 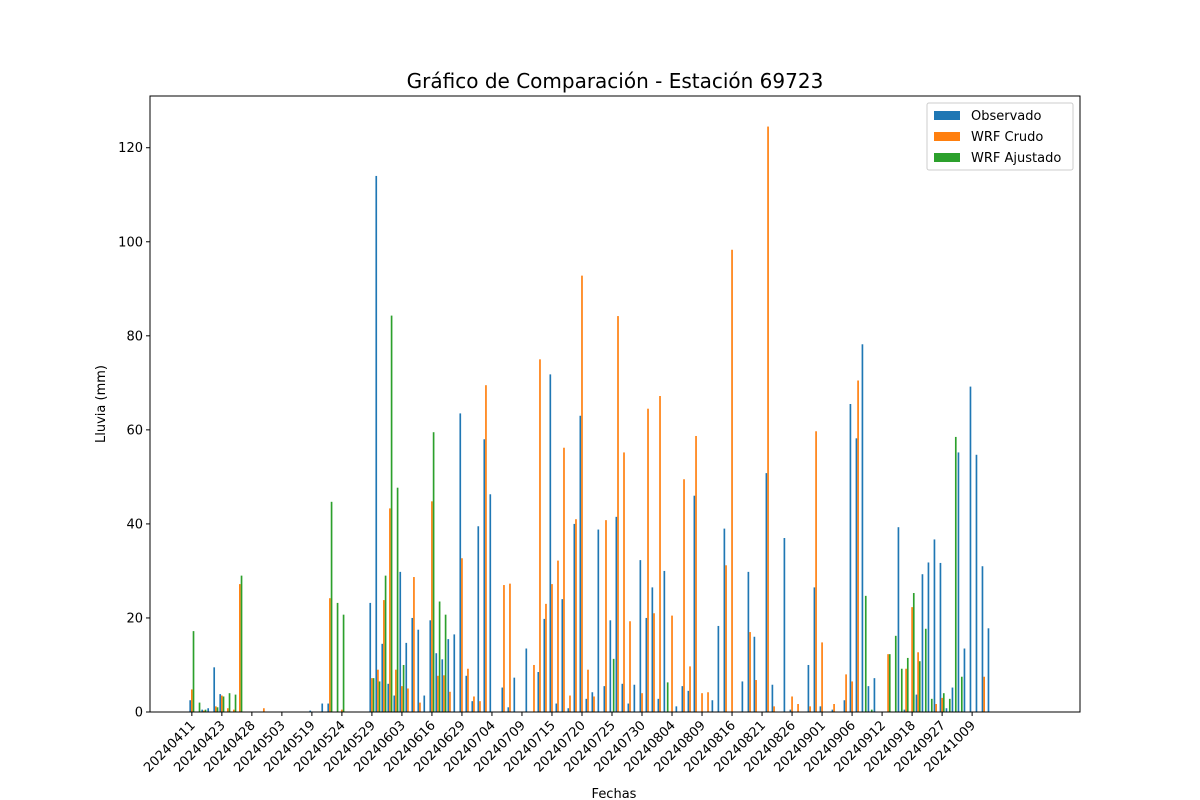 I want to click on y-tick-label: 40, so click(x=134, y=524).